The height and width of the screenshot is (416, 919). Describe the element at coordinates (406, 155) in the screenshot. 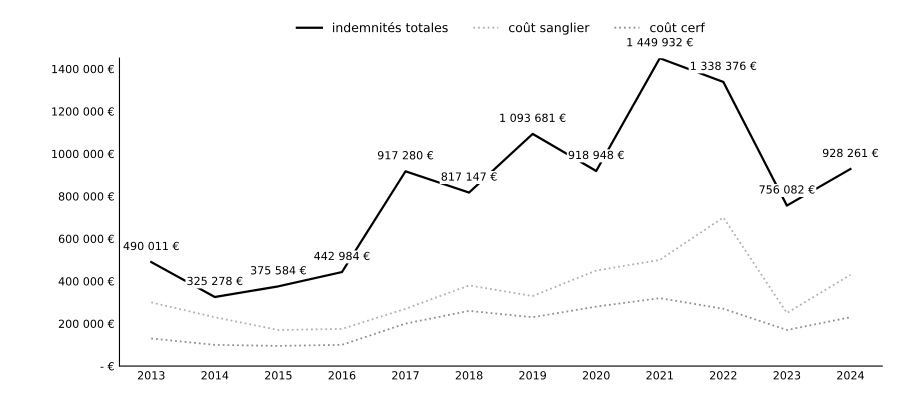

I see `data-label: 917 280 €` at that location.